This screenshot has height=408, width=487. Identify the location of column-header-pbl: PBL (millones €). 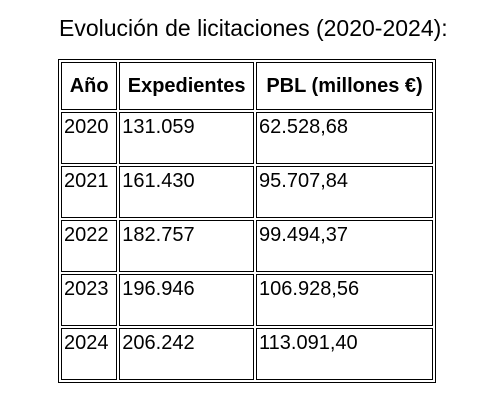
(344, 86).